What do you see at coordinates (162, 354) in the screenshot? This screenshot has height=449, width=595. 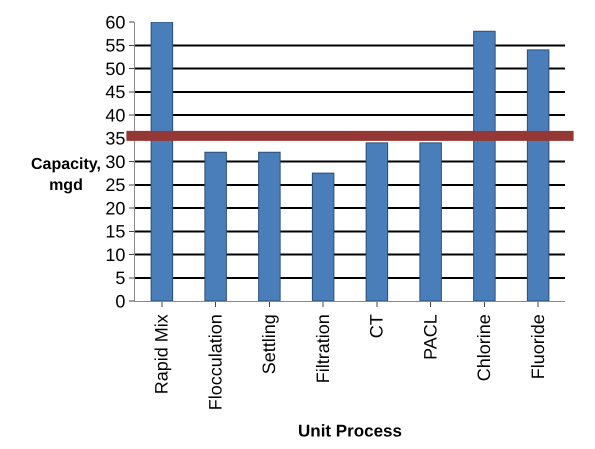 I see `x-tick-label: Rapid Mix` at bounding box center [162, 354].